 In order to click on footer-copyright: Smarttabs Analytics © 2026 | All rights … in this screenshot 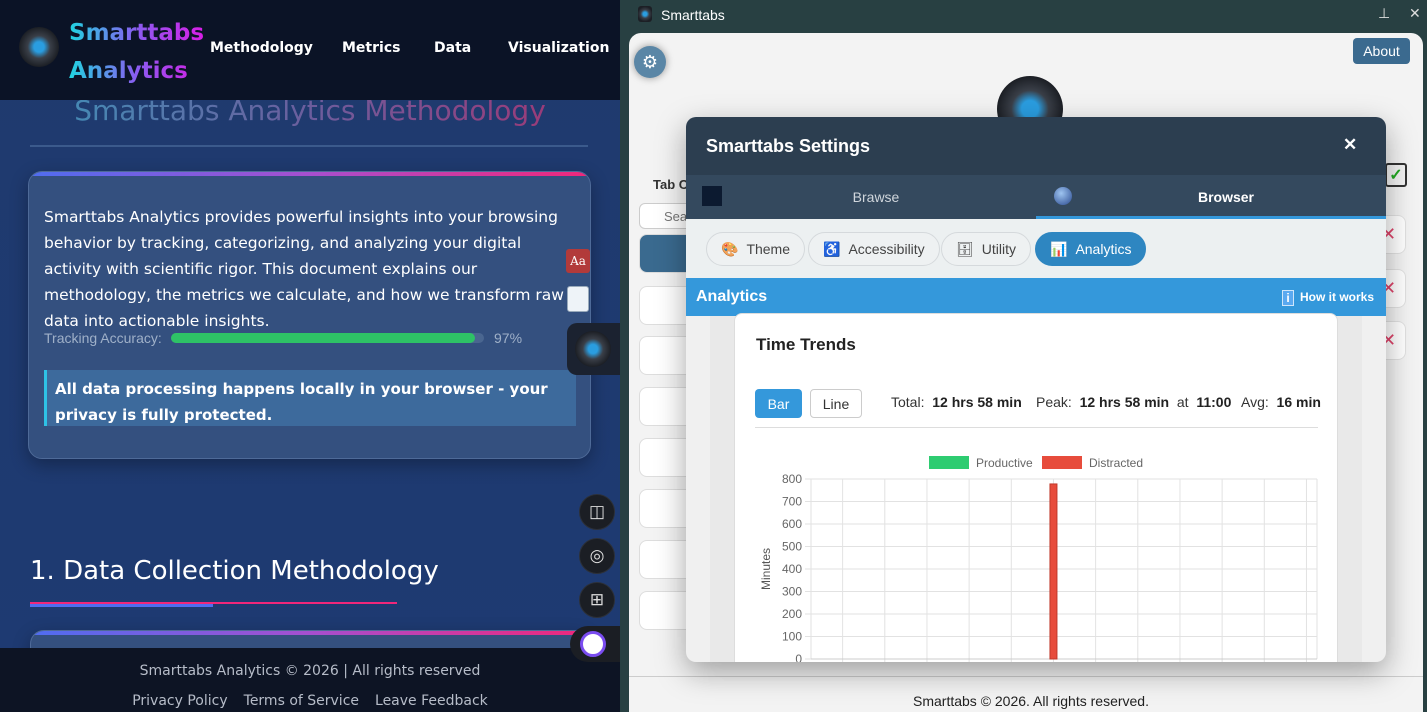, I will do `click(310, 671)`.